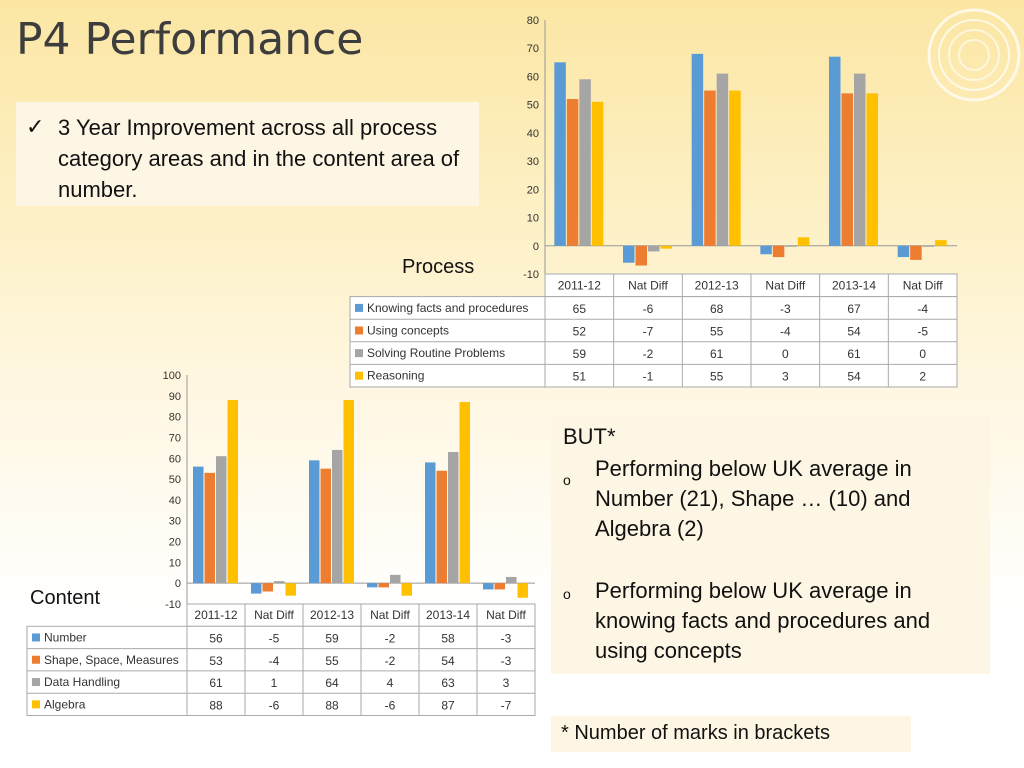 The width and height of the screenshot is (1024, 768). What do you see at coordinates (580, 377) in the screenshot?
I see `table-value: 51` at bounding box center [580, 377].